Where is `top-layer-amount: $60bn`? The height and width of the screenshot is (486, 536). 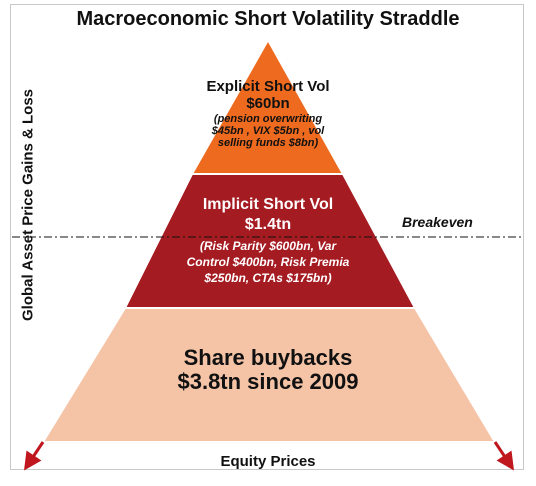 top-layer-amount: $60bn is located at coordinates (268, 103).